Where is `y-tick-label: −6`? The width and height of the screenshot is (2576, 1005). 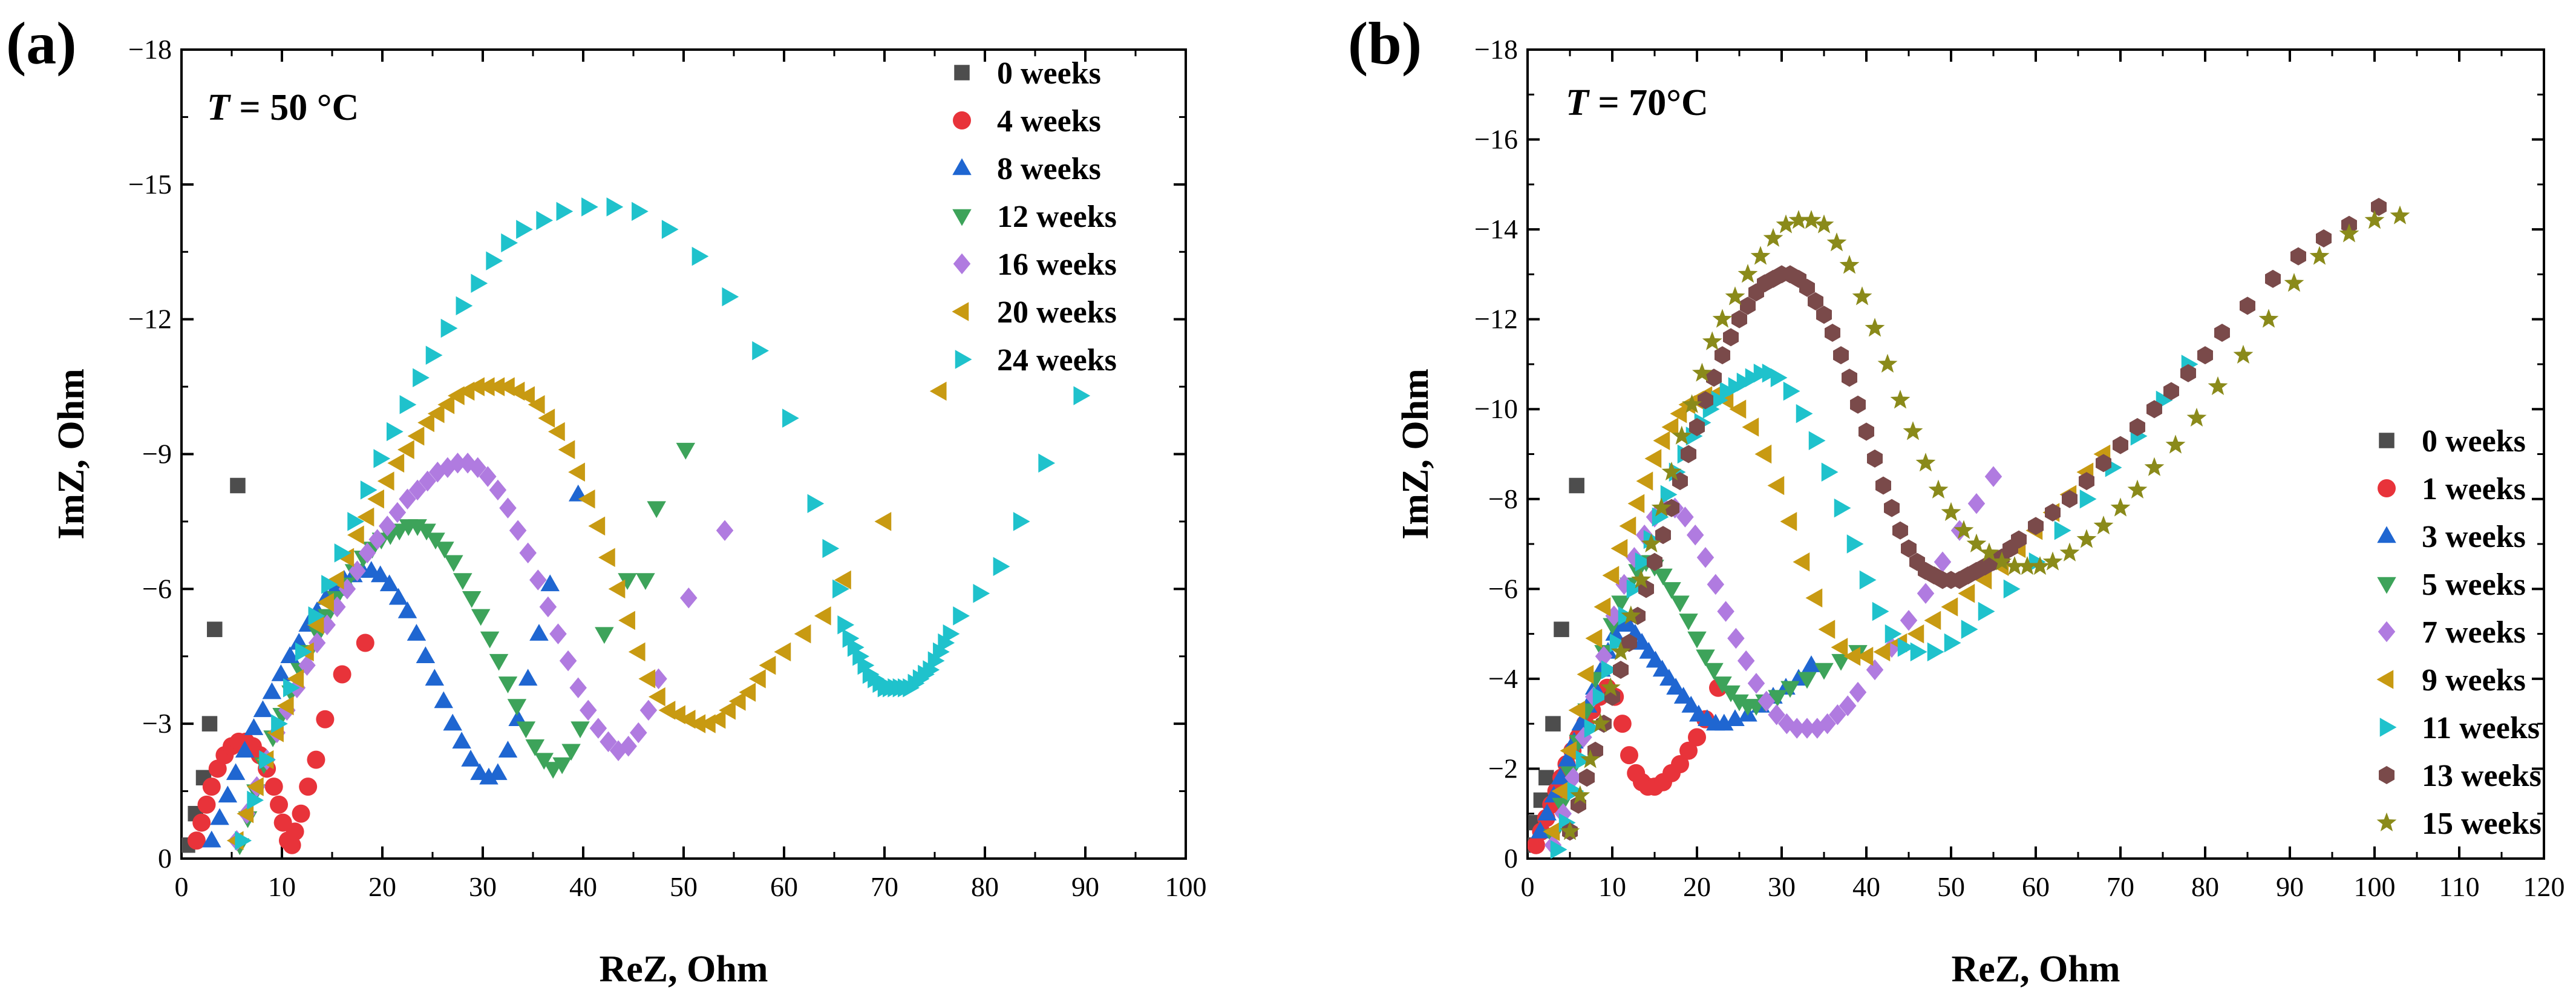 y-tick-label: −6 is located at coordinates (157, 588).